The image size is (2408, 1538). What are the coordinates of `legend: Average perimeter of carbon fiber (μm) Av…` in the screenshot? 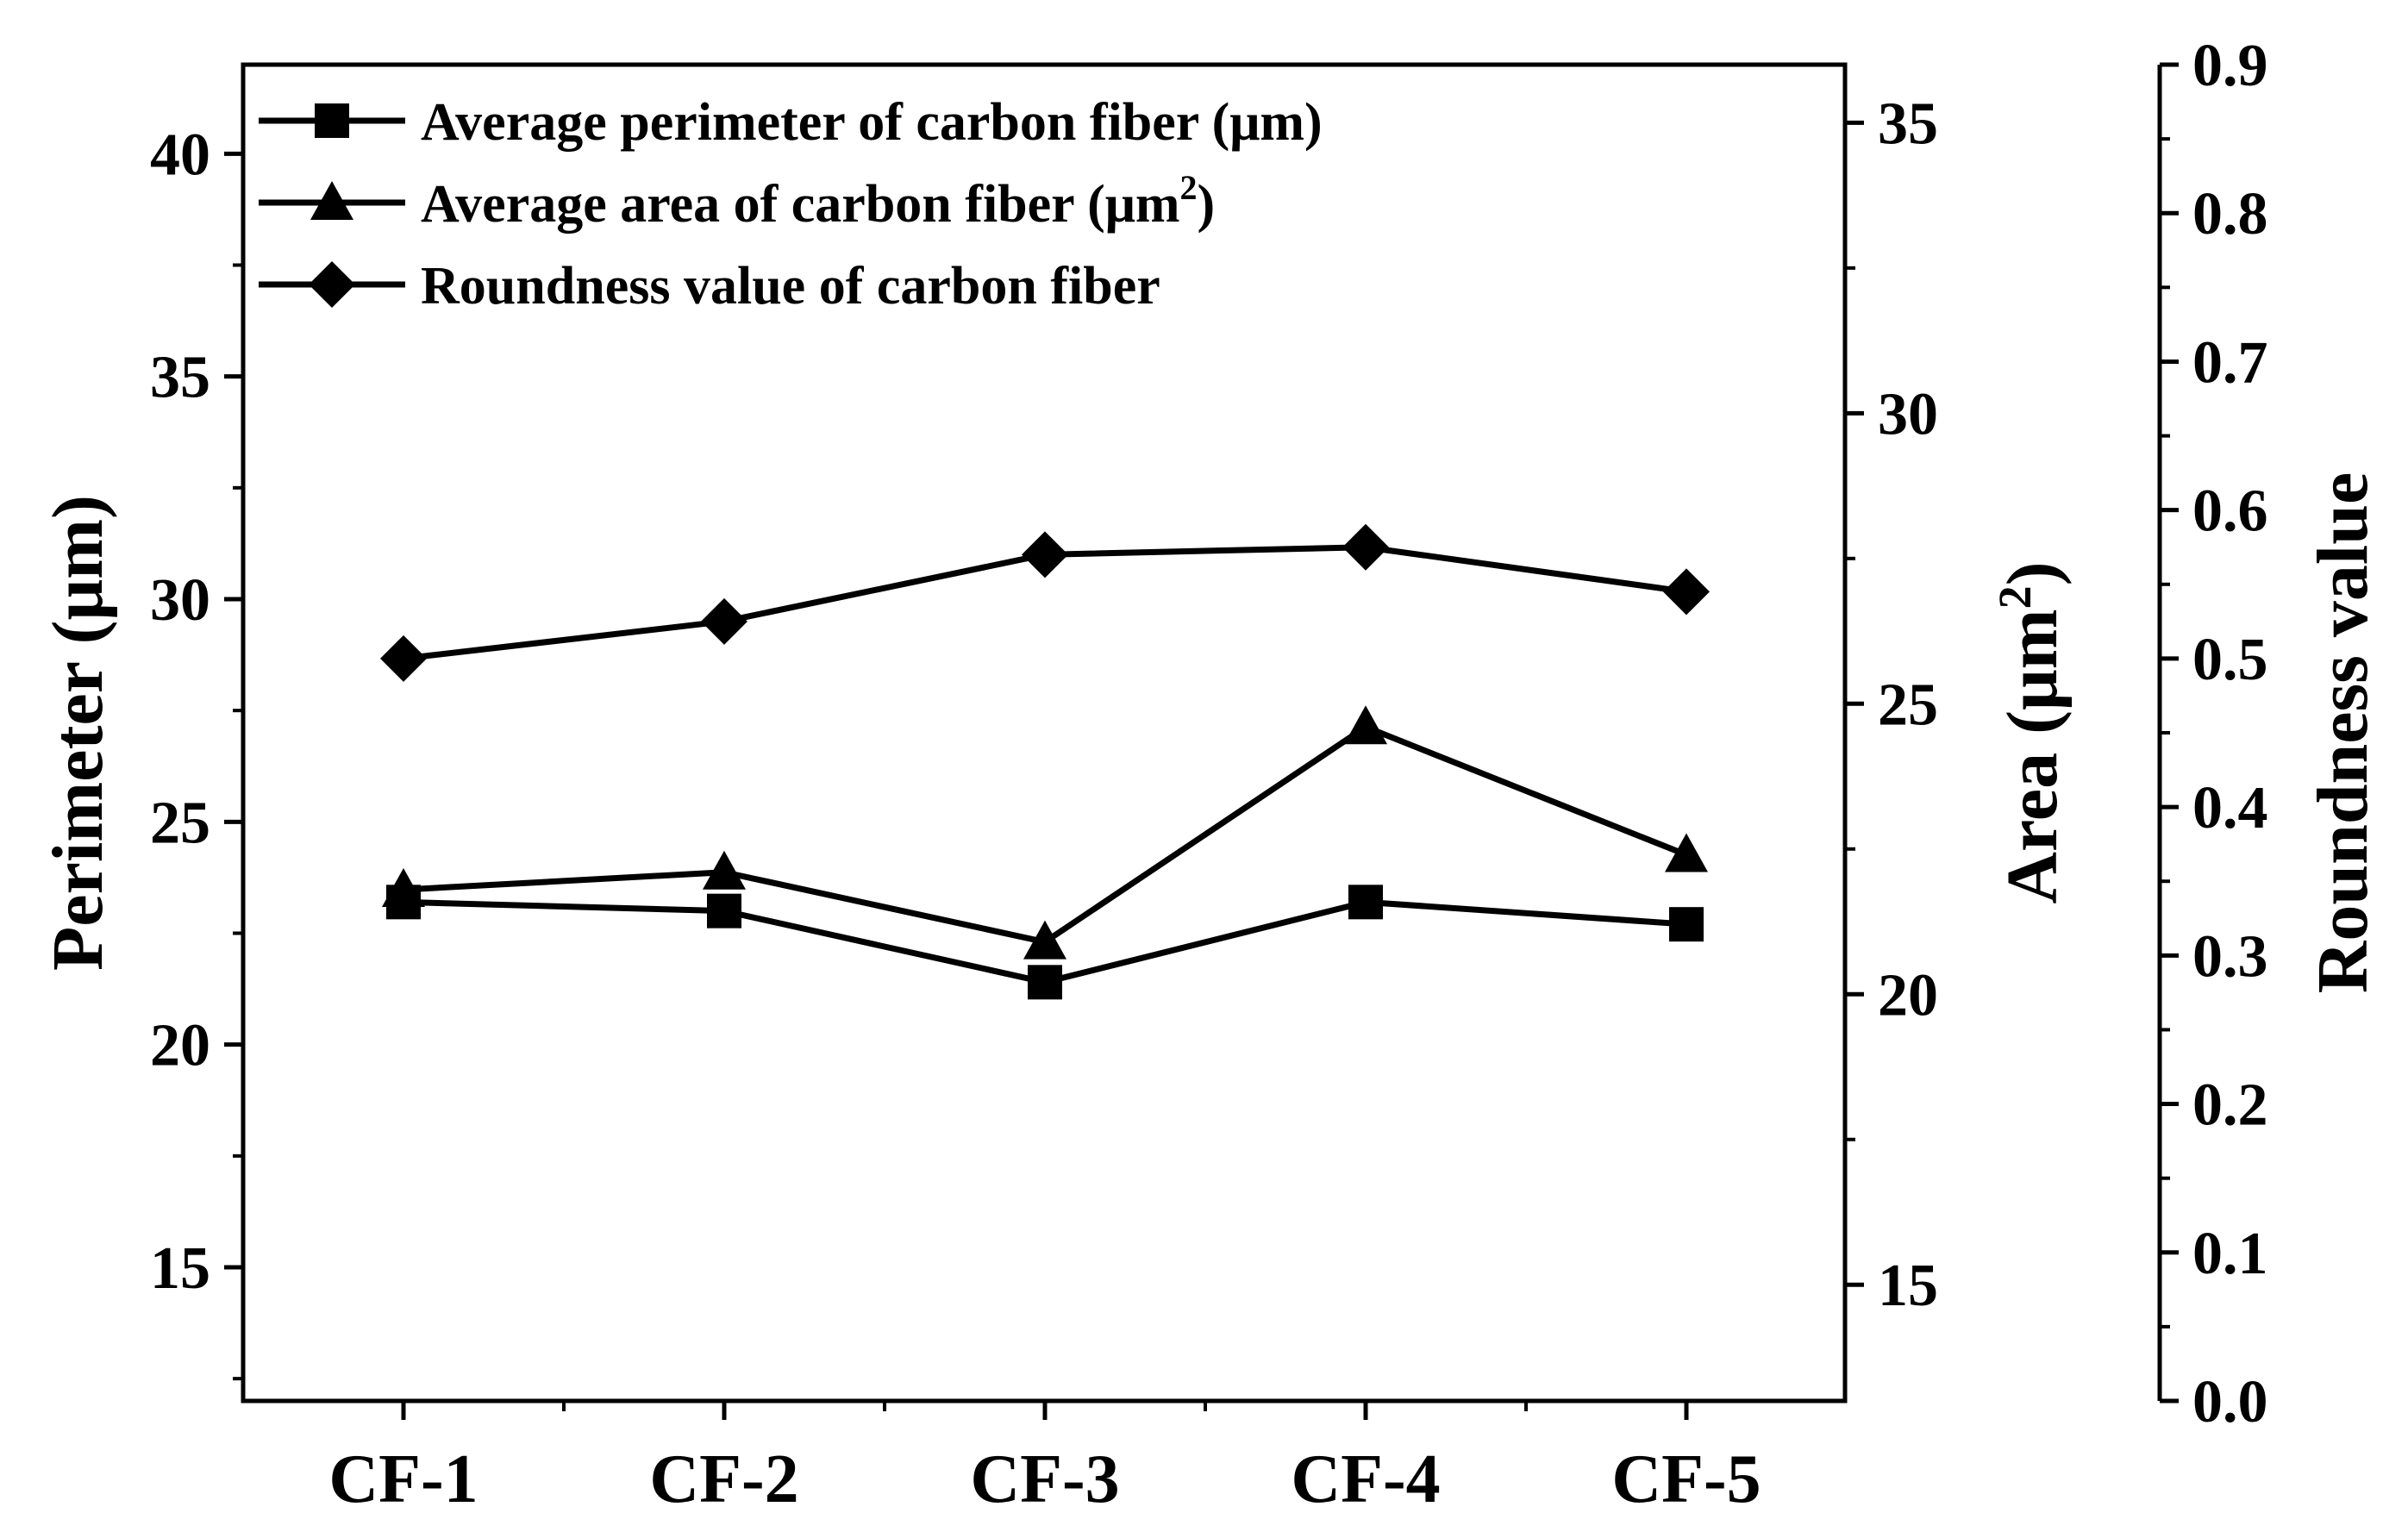 It's located at (791, 204).